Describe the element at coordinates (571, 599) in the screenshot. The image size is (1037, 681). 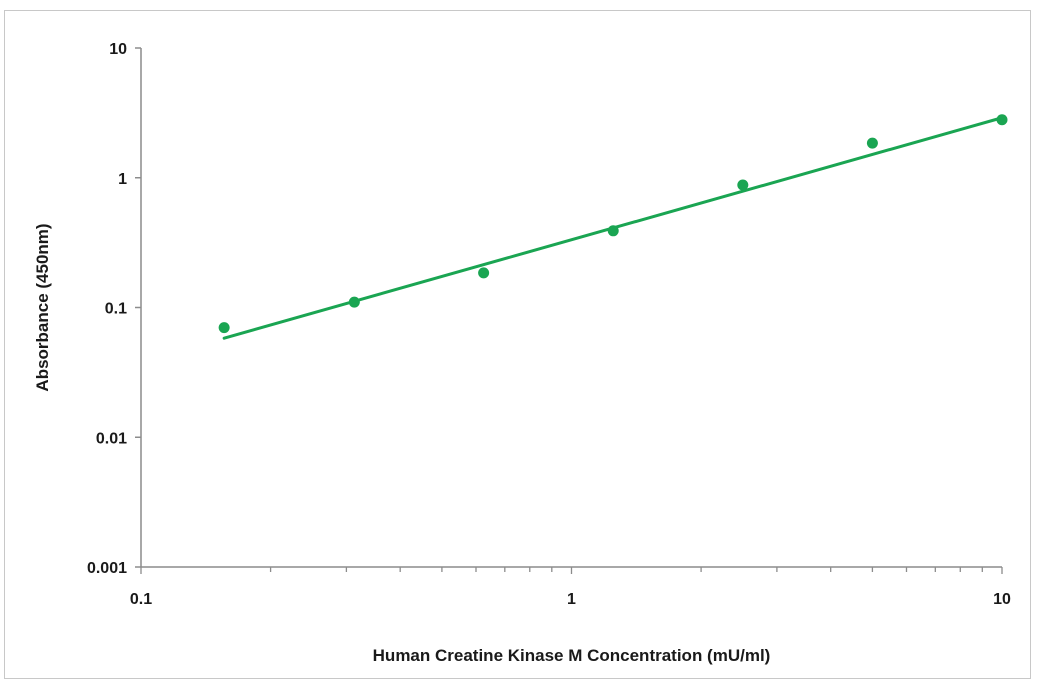
I see `x-tick-label: 1` at that location.